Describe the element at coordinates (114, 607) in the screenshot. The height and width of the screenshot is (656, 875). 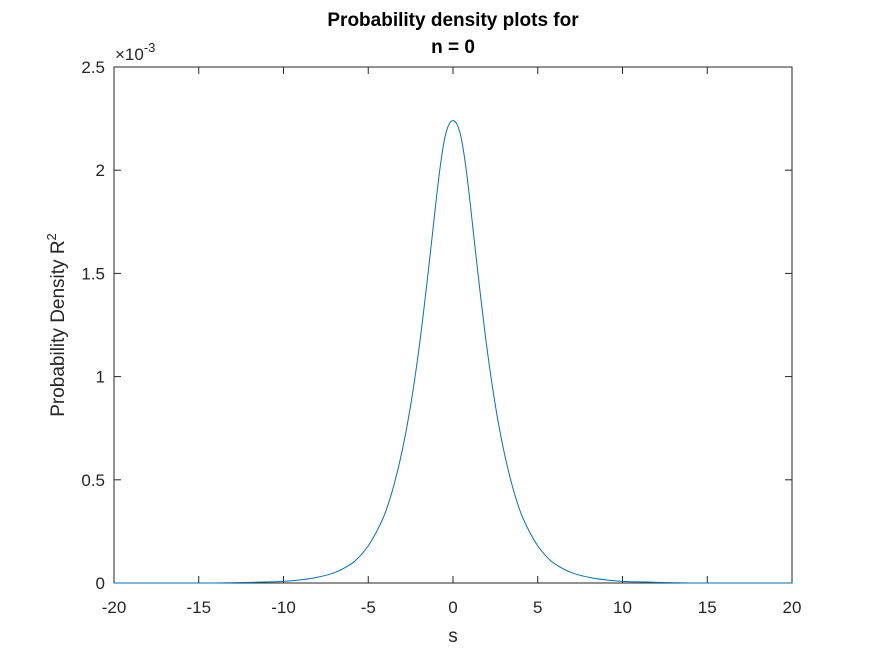
I see `x-tick-label: -20` at that location.